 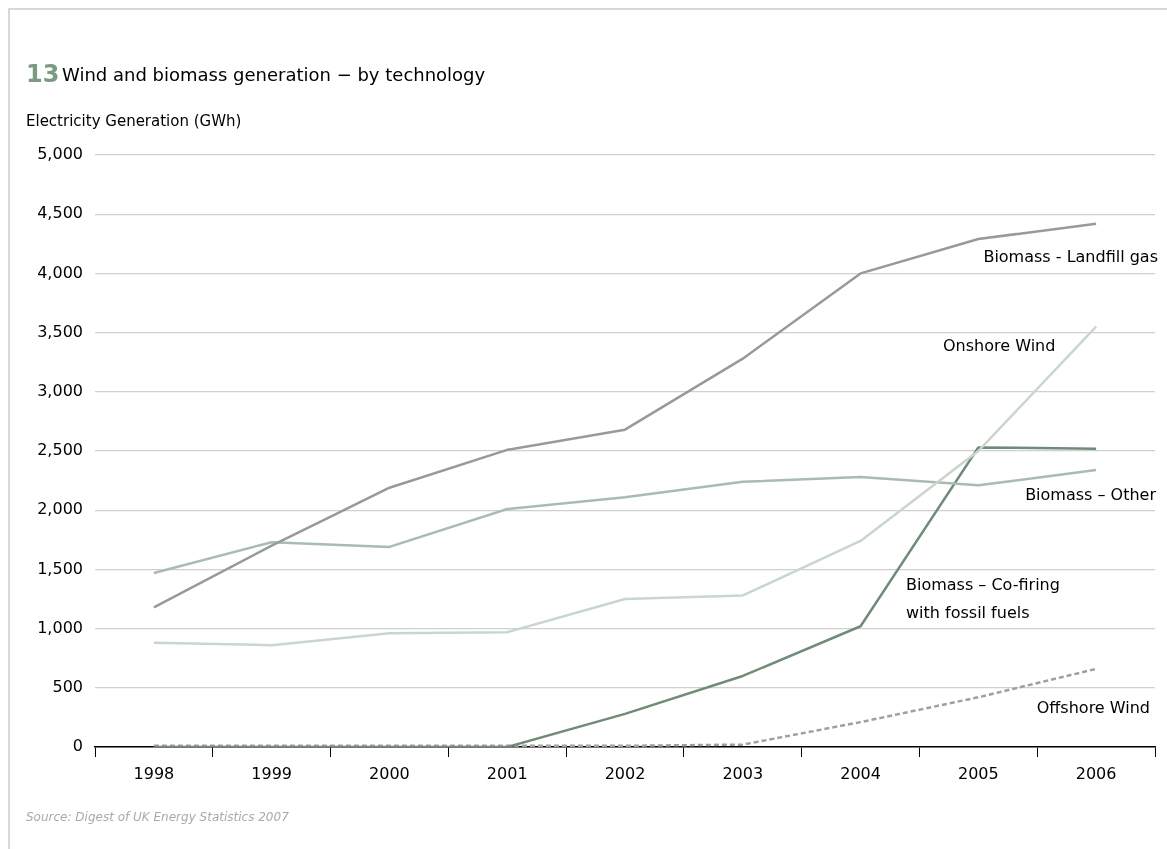 What do you see at coordinates (60, 154) in the screenshot?
I see `y-tick-label: 5,000` at bounding box center [60, 154].